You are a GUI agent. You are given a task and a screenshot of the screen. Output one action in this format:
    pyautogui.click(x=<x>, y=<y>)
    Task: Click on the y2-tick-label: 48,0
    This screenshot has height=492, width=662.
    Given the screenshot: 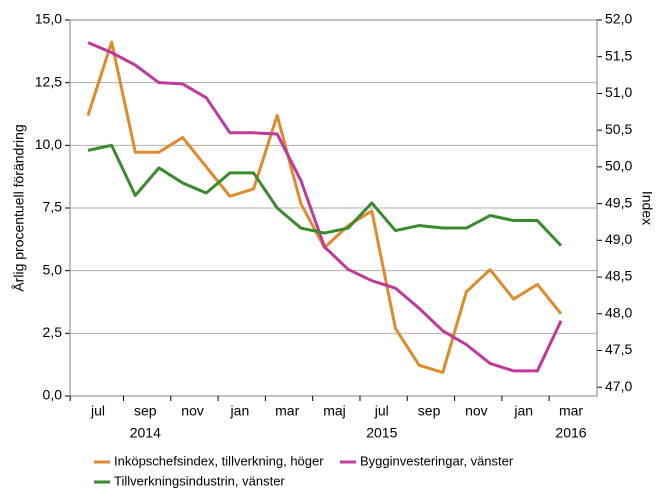 What is the action you would take?
    pyautogui.click(x=618, y=312)
    